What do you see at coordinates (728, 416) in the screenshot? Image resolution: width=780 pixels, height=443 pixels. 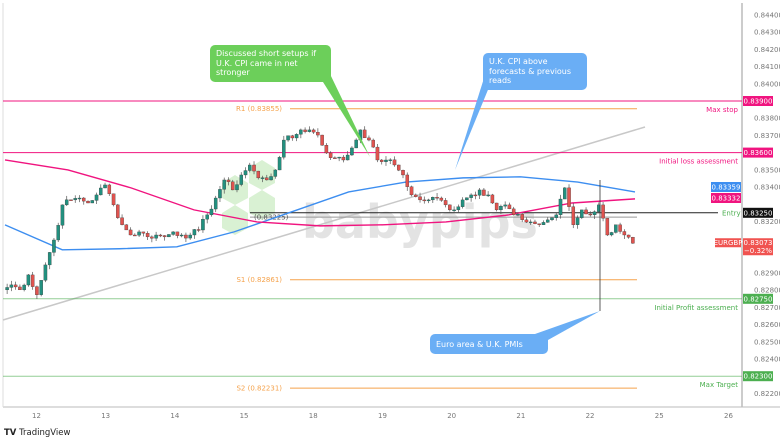 I see `x-tick-label: 26` at bounding box center [728, 416].